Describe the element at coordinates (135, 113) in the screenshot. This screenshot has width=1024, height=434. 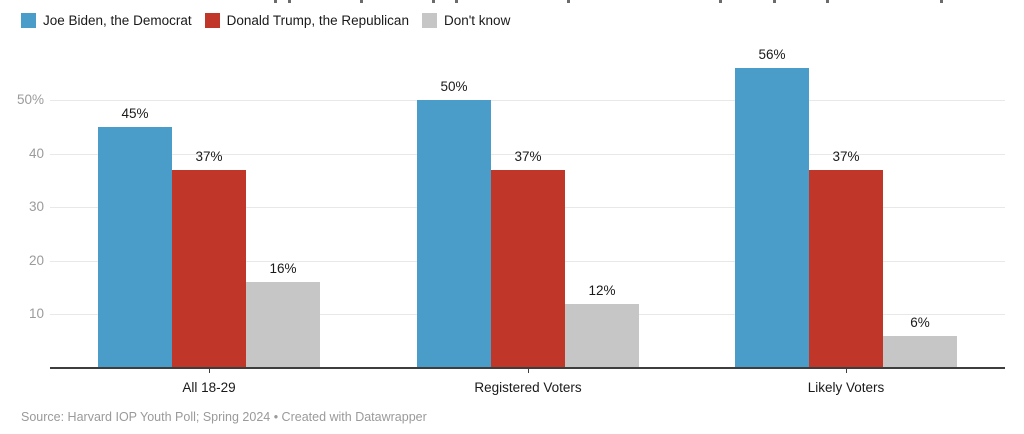
I see `value-label: 45%` at that location.